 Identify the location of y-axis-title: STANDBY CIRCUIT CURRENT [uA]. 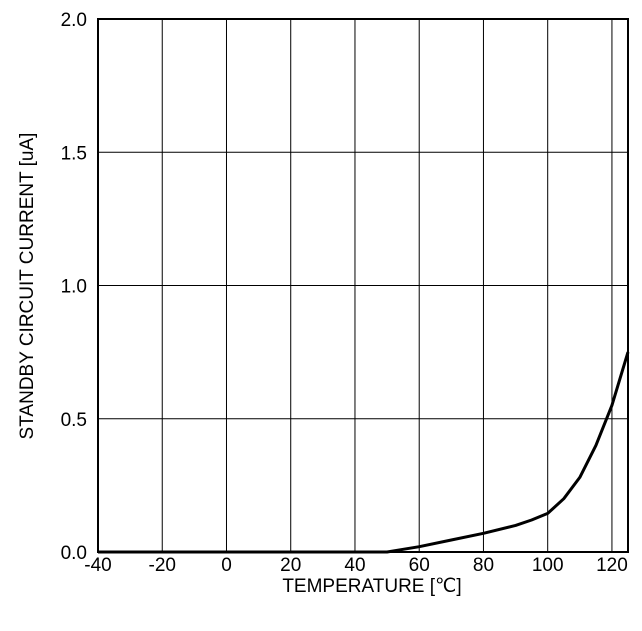
(27, 286).